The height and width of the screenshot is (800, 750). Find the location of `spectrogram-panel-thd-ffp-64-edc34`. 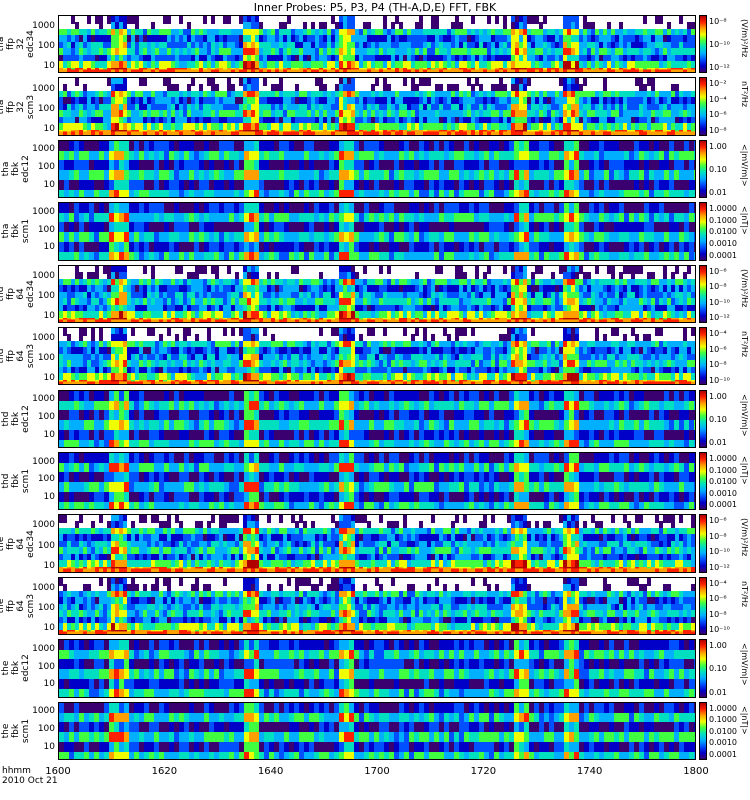

spectrogram-panel-thd-ffp-64-edc34 is located at coordinates (377, 294).